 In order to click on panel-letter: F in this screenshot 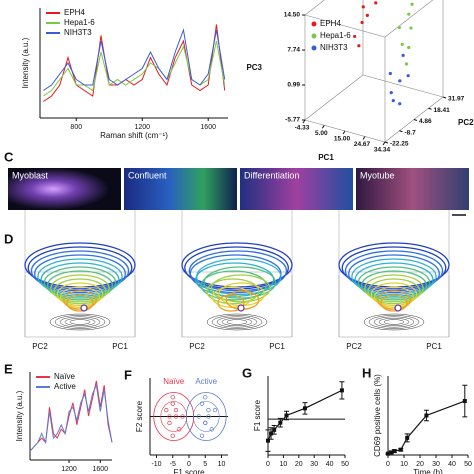, I will do `click(128, 374)`.